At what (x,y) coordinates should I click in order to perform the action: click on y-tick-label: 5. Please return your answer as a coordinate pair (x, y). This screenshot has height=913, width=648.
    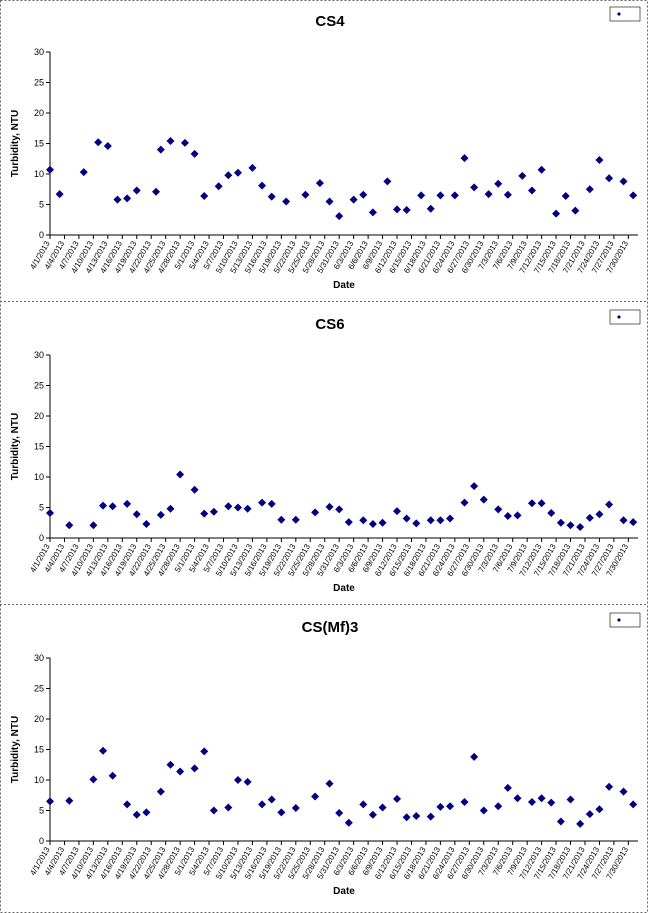
    Looking at the image, I should click on (41, 508).